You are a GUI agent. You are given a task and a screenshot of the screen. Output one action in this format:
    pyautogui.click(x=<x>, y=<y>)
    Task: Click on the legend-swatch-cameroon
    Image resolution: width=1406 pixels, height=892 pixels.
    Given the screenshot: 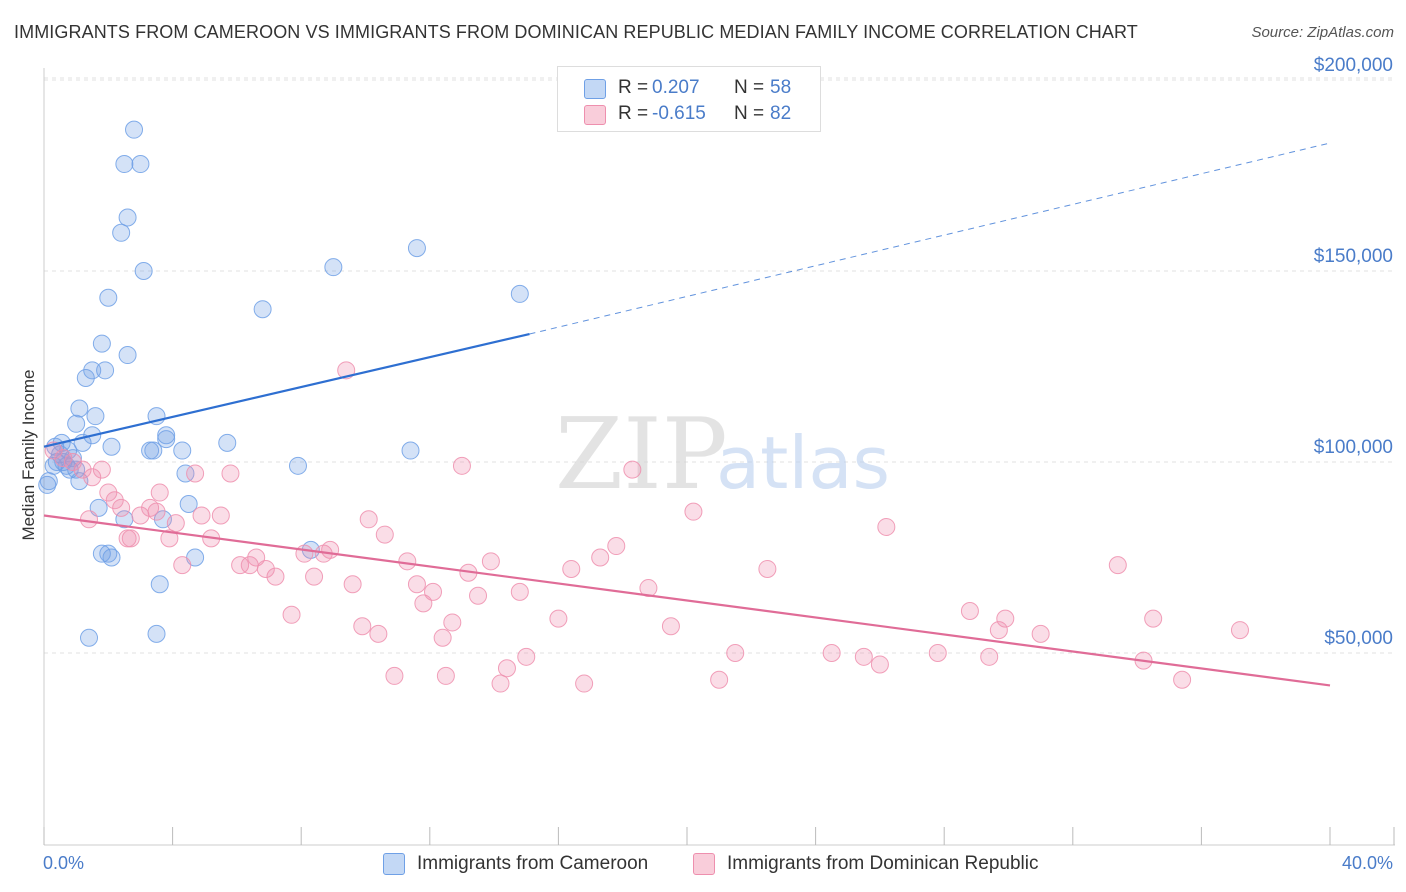 What is the action you would take?
    pyautogui.click(x=595, y=89)
    